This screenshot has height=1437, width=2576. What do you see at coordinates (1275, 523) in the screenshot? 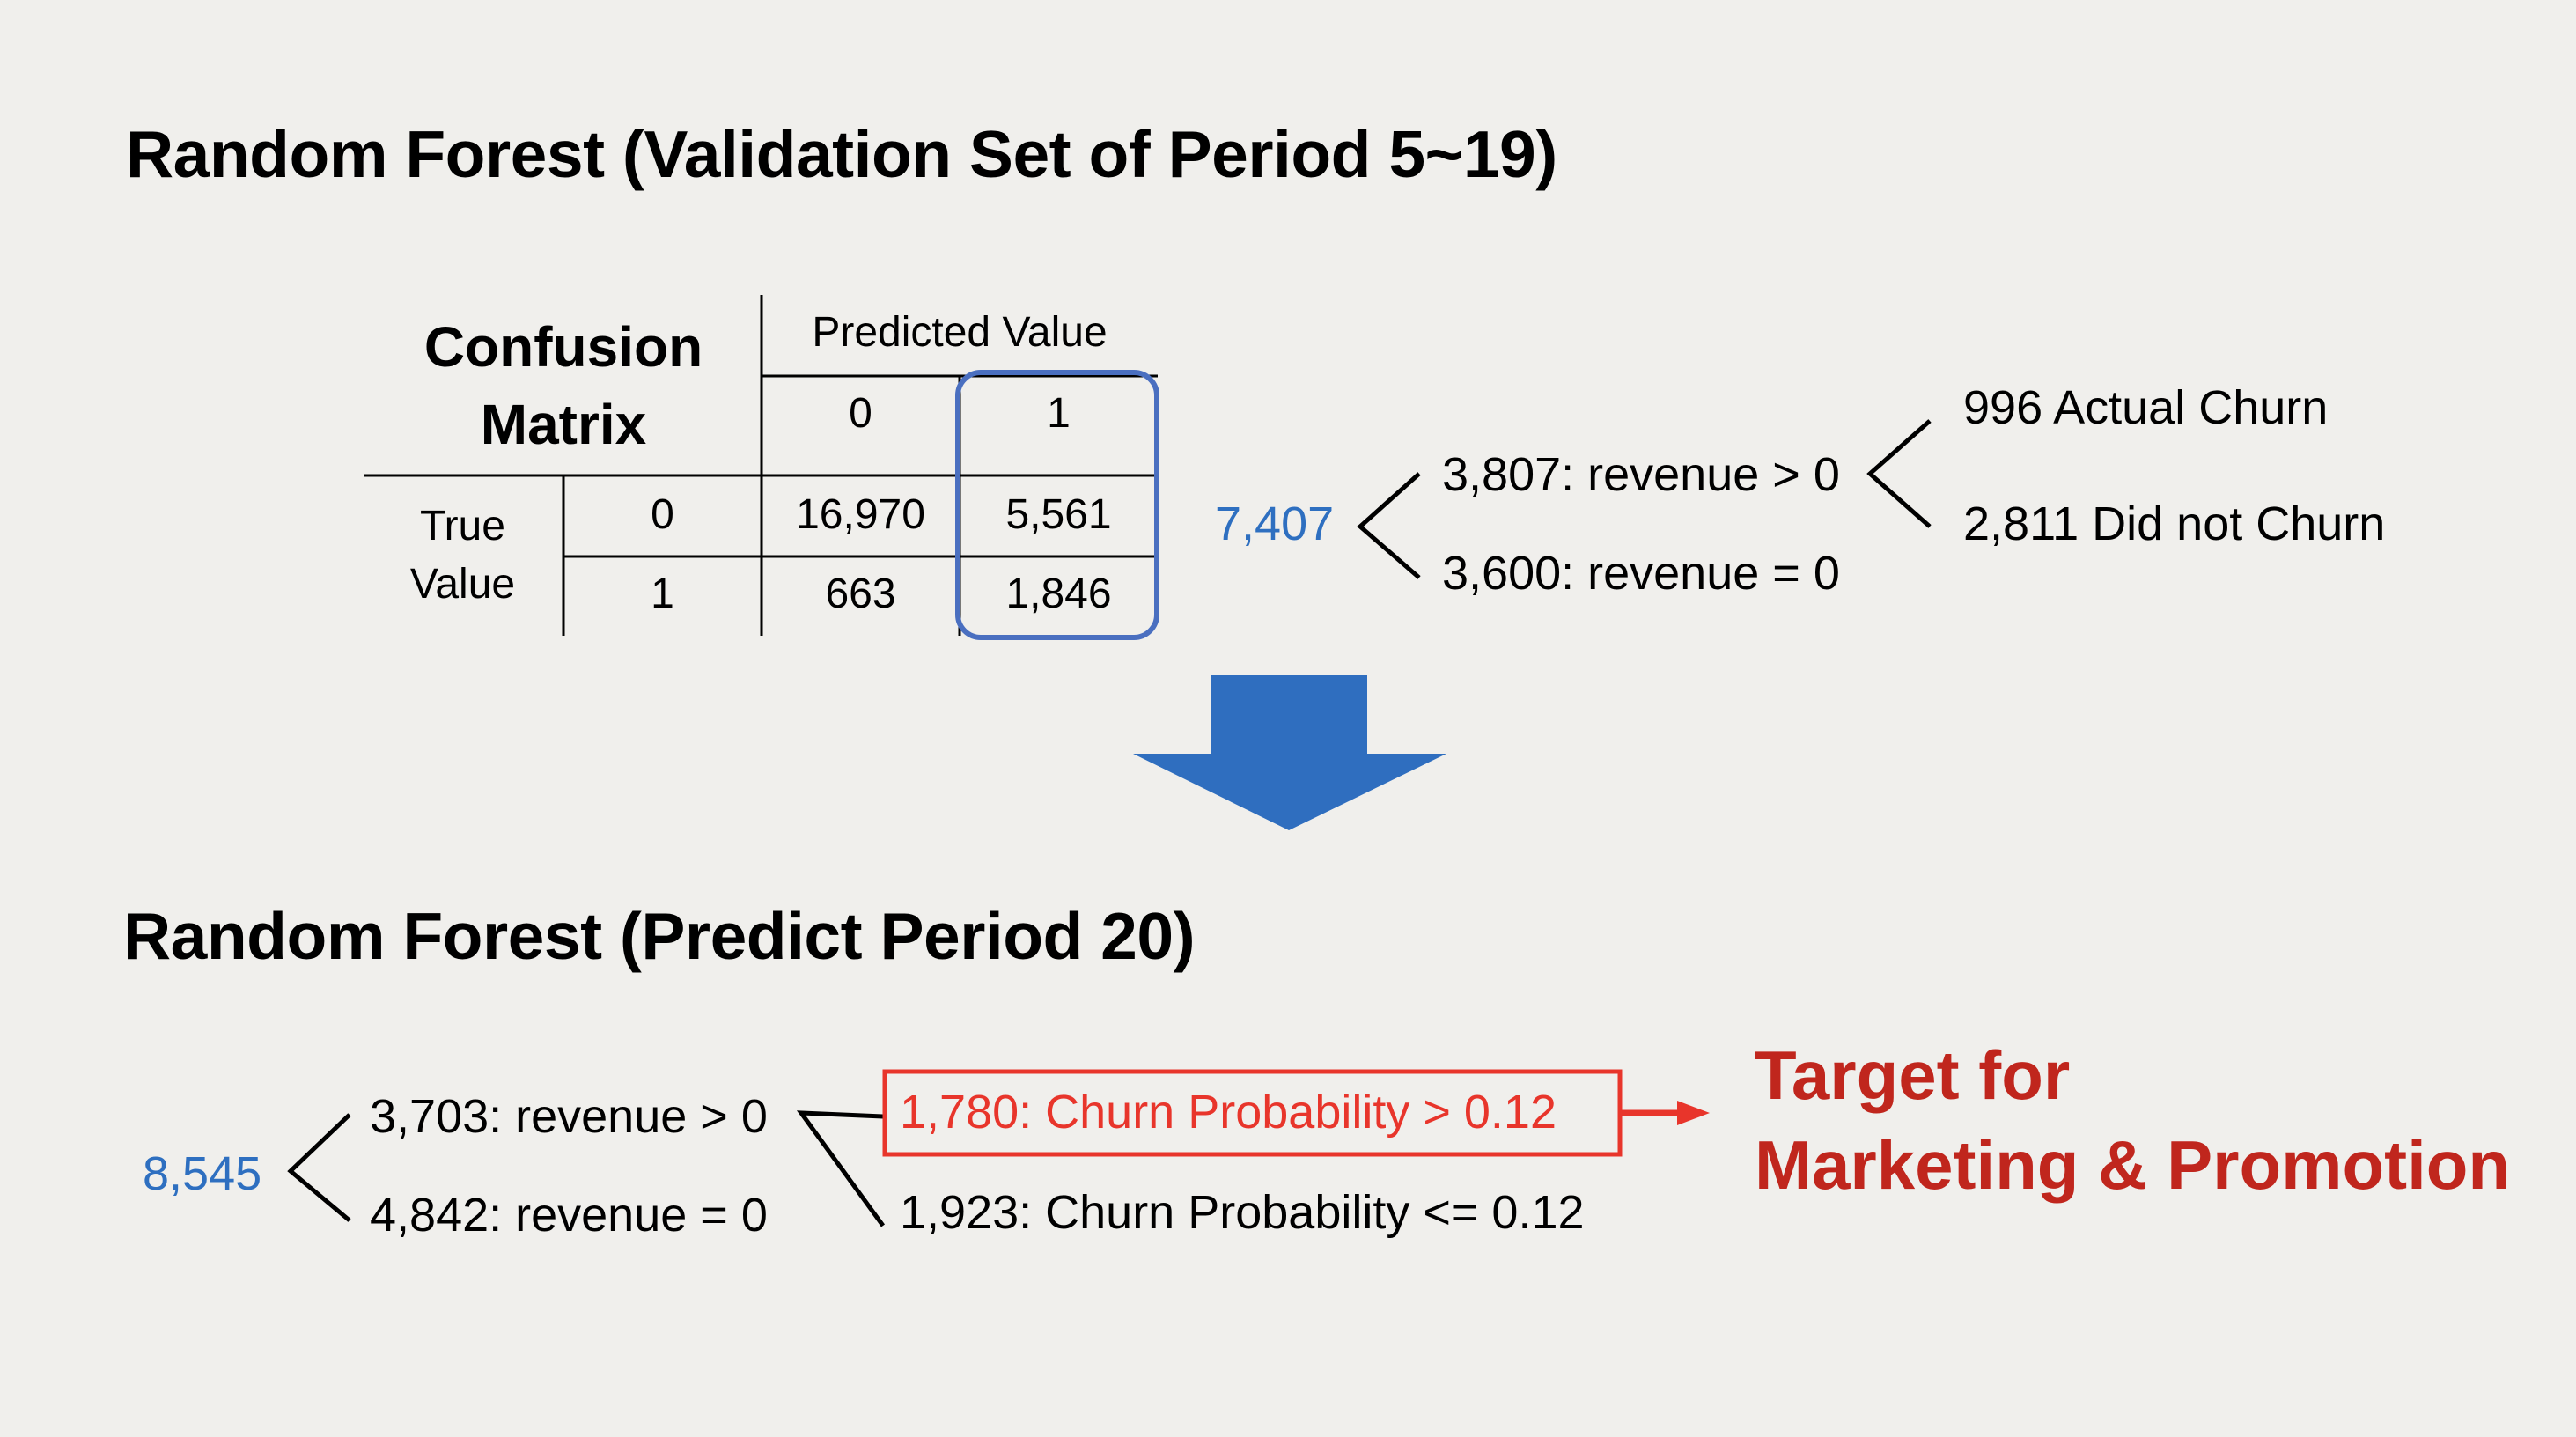
I see `validation-root-count: 7,407` at bounding box center [1275, 523].